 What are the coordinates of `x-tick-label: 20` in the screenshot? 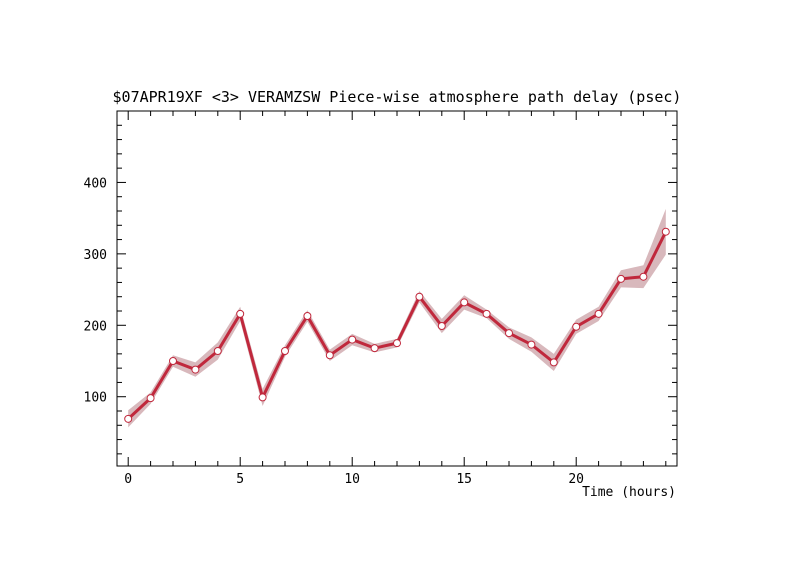 It's located at (576, 479).